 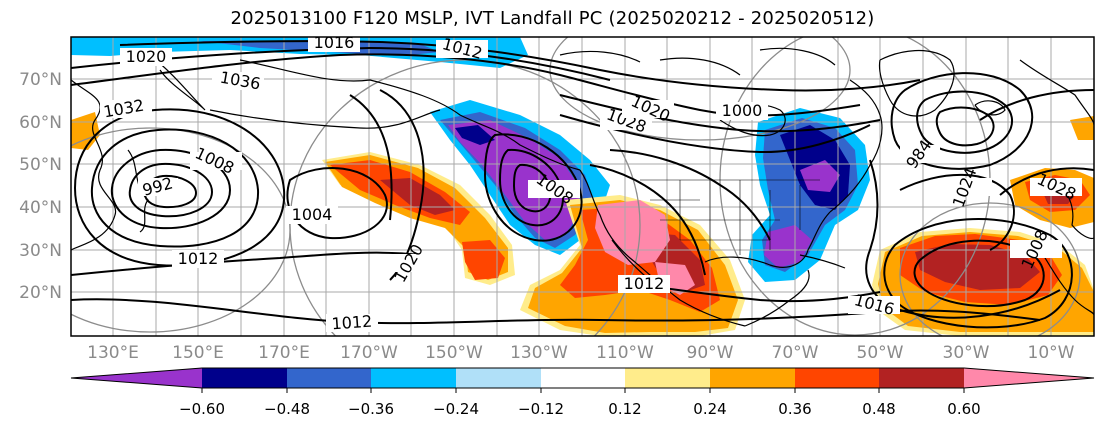 What do you see at coordinates (40, 208) in the screenshot?
I see `lat-label: 40°N` at bounding box center [40, 208].